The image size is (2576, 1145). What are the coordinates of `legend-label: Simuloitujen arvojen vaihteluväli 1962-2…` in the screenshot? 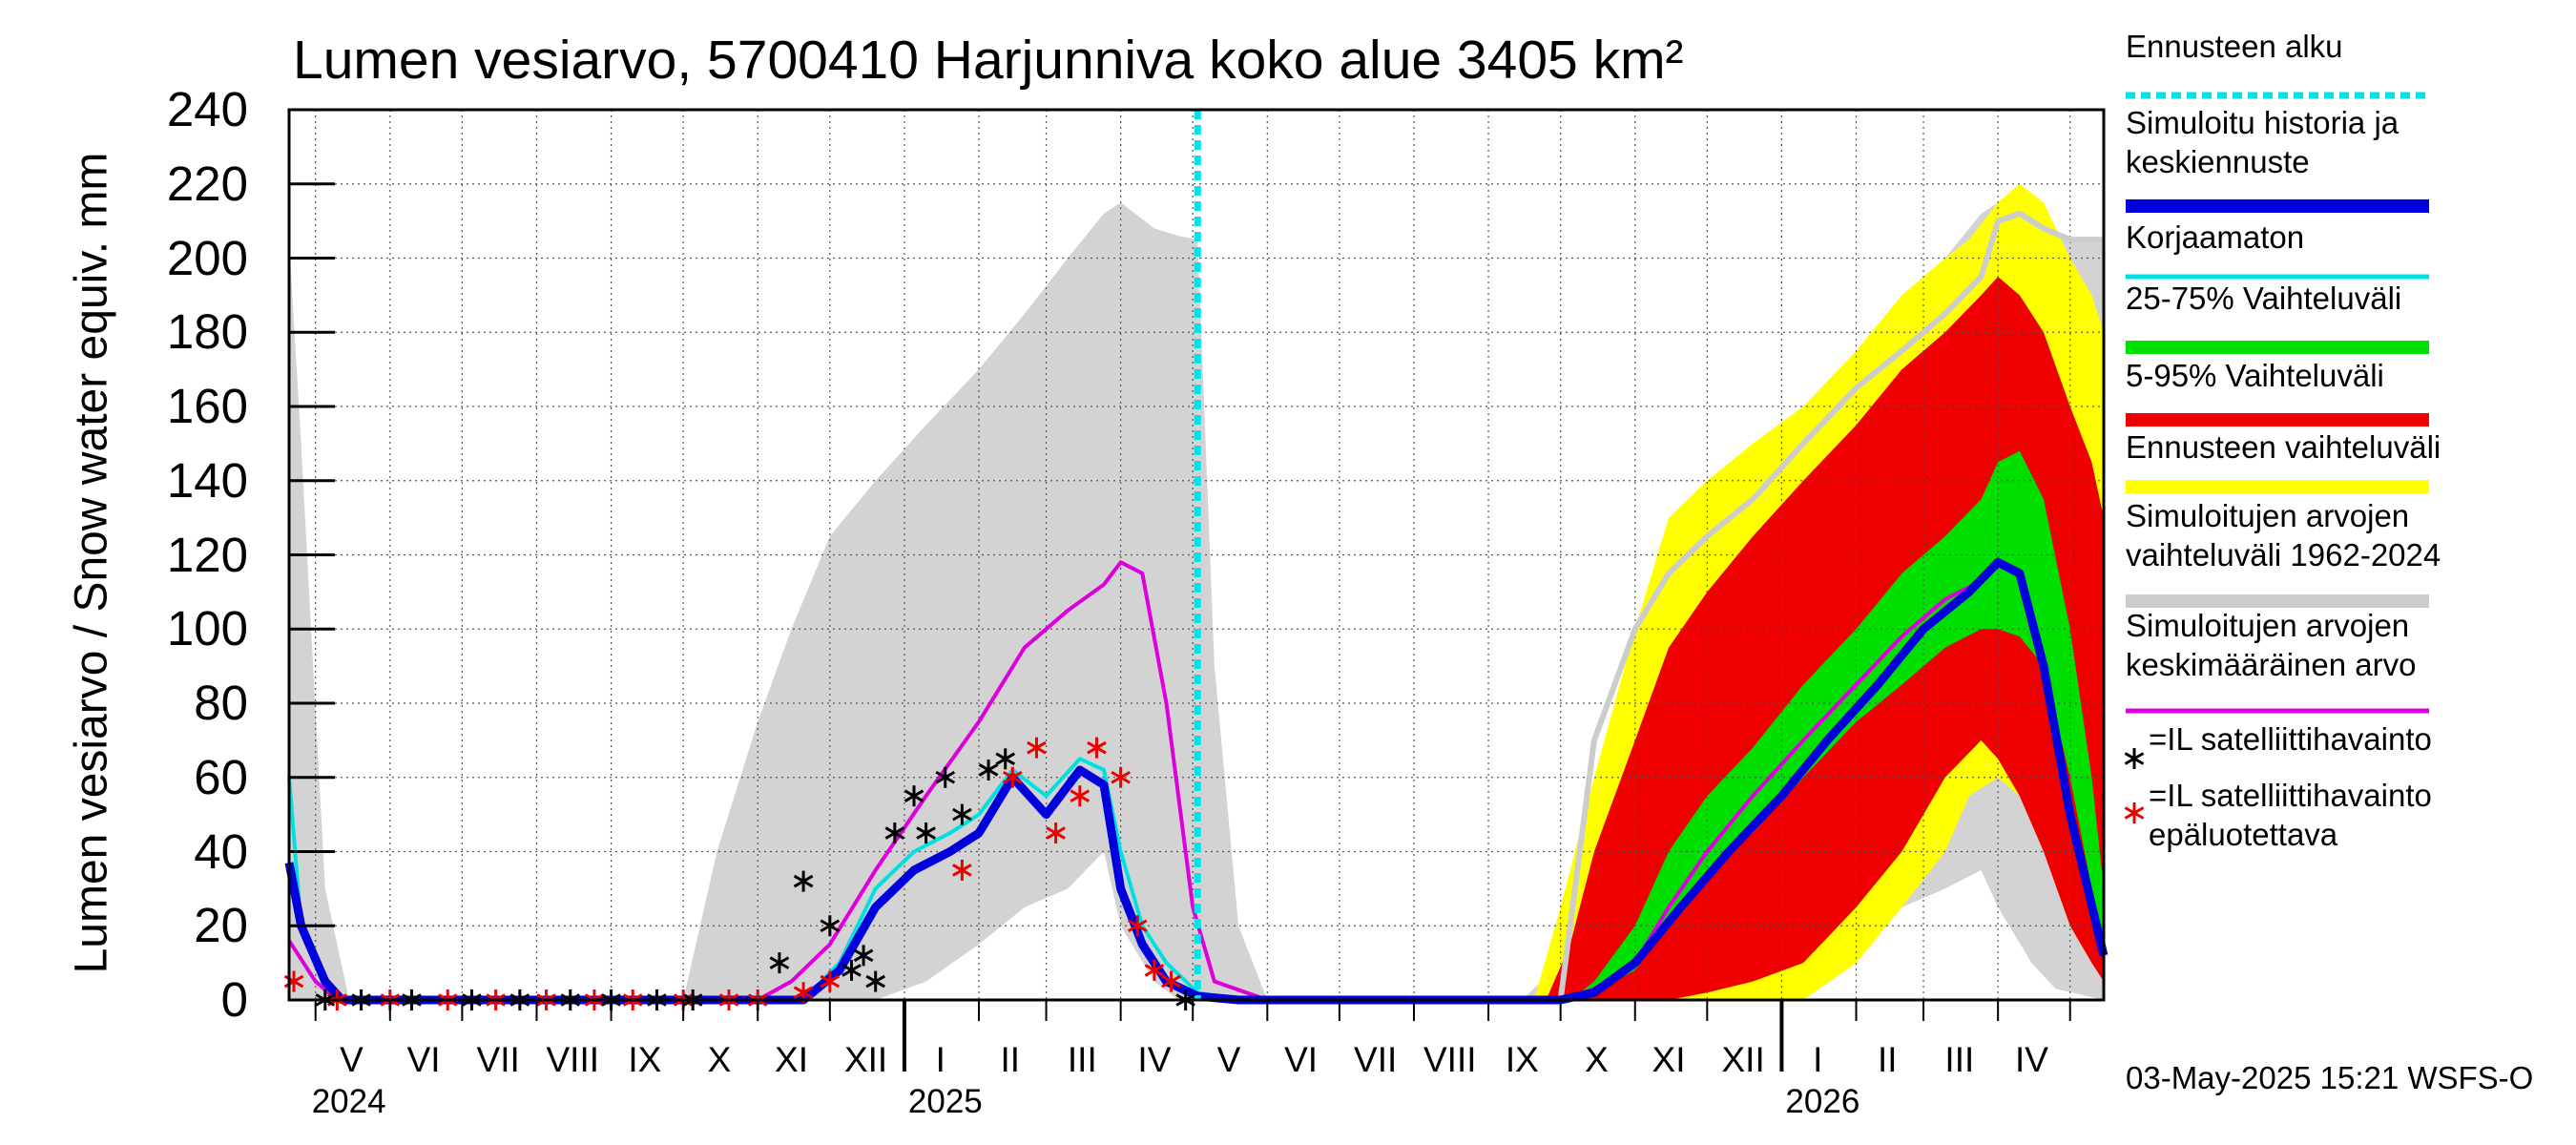 It's located at (2283, 535).